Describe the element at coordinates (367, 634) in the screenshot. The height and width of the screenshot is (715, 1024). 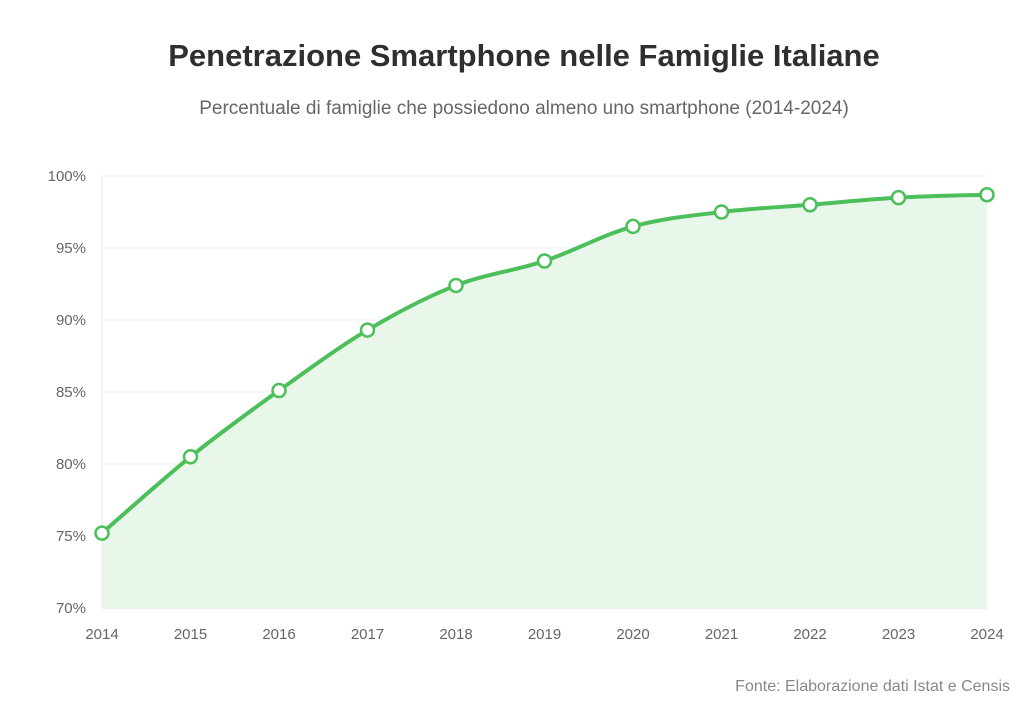
I see `x-tick-label: 2017` at that location.